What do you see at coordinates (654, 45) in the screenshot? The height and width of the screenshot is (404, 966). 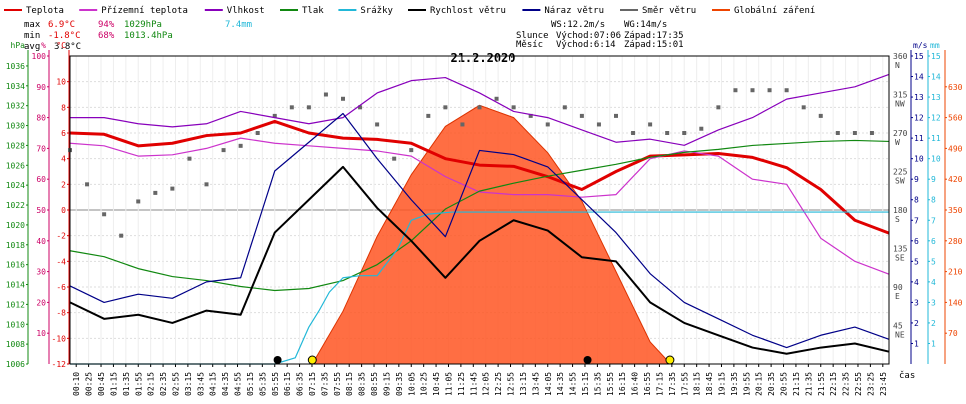 I see `stats-moon-set: Západ:15:01` at bounding box center [654, 45].